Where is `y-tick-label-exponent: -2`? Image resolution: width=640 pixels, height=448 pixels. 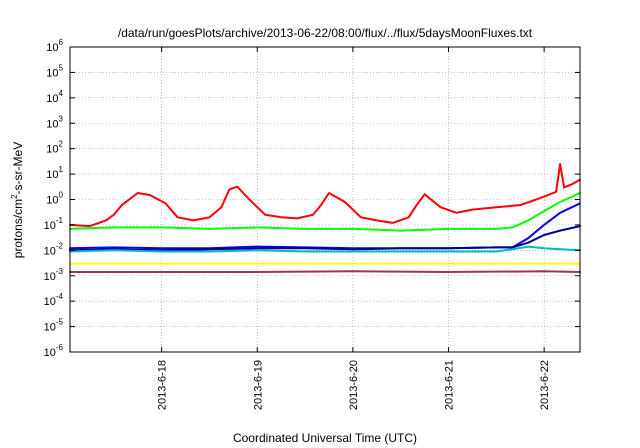 y-tick-label-exponent: -2 is located at coordinates (60, 245).